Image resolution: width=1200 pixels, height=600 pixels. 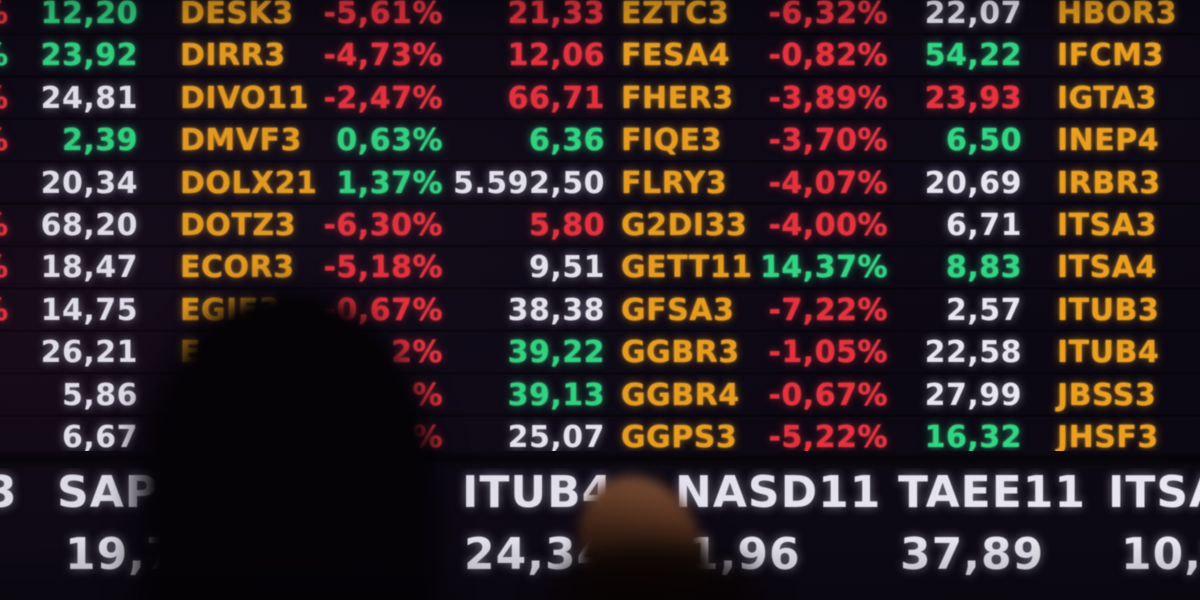 What do you see at coordinates (1117, 15) in the screenshot?
I see `ticker-symbol: HBOR3` at bounding box center [1117, 15].